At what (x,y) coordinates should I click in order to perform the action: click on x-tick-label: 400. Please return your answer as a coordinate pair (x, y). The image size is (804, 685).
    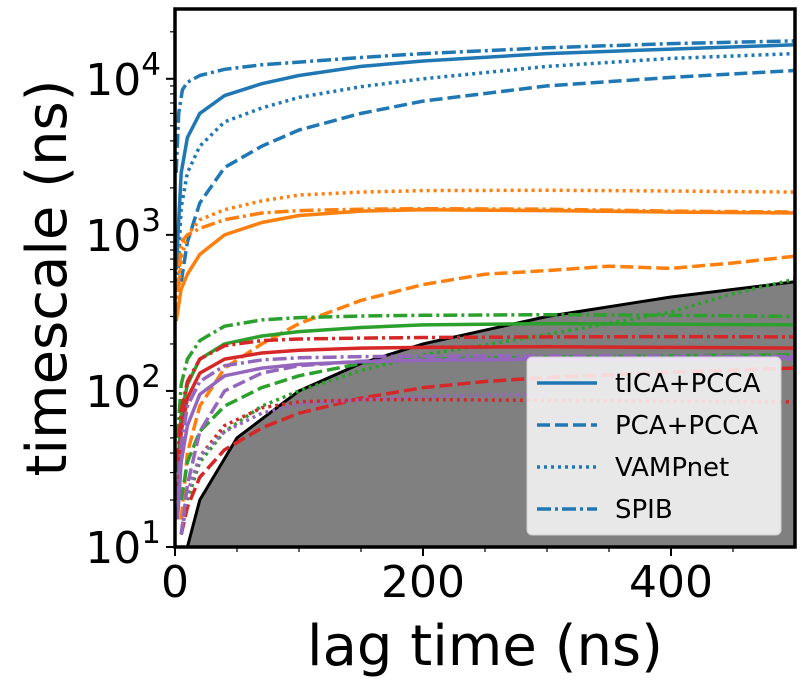
    Looking at the image, I should click on (671, 582).